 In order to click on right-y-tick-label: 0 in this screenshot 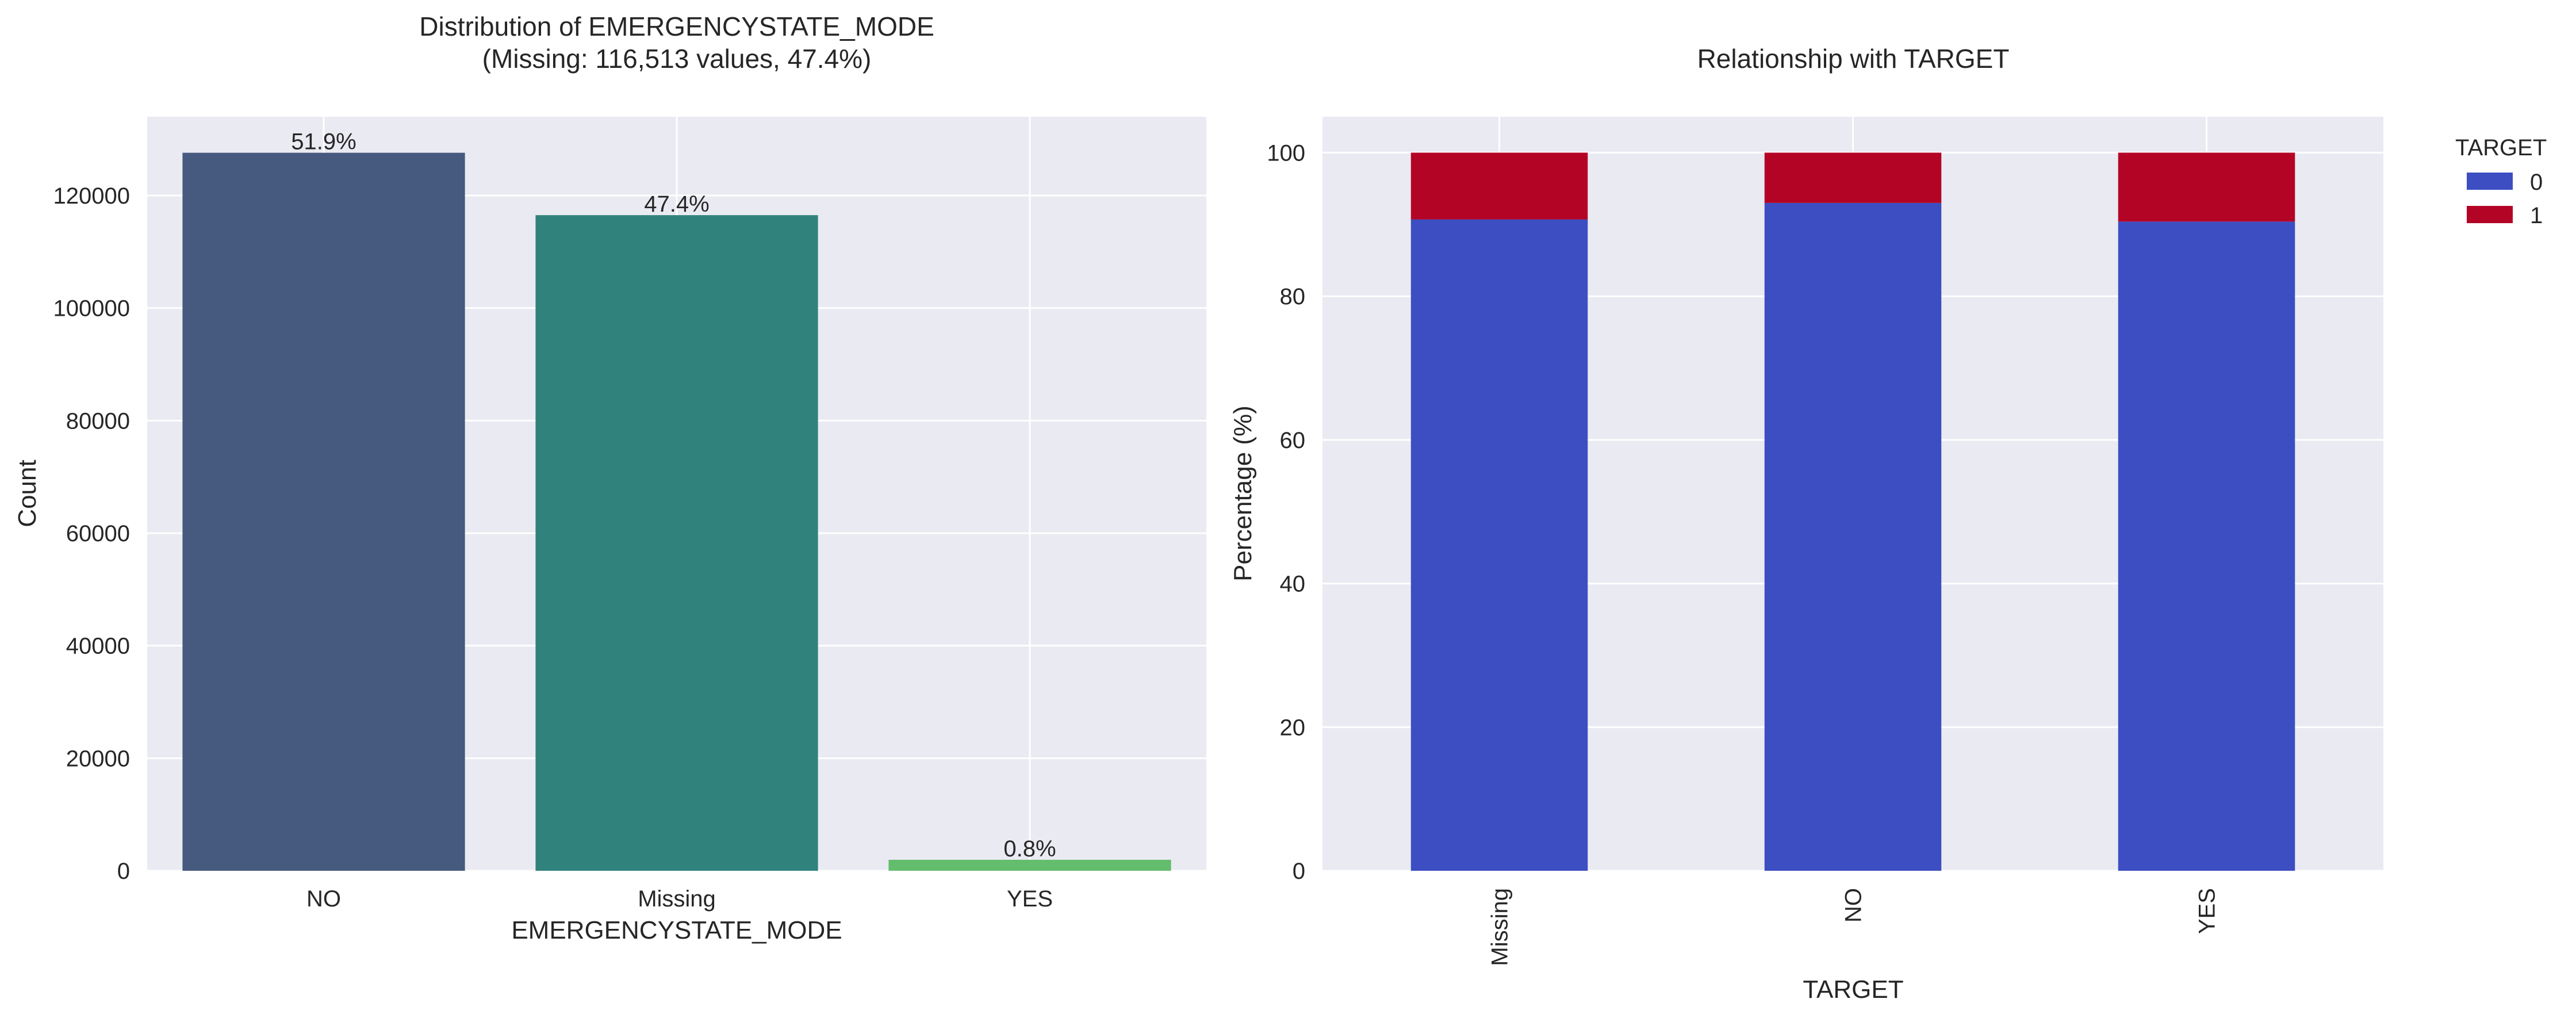, I will do `click(1299, 871)`.